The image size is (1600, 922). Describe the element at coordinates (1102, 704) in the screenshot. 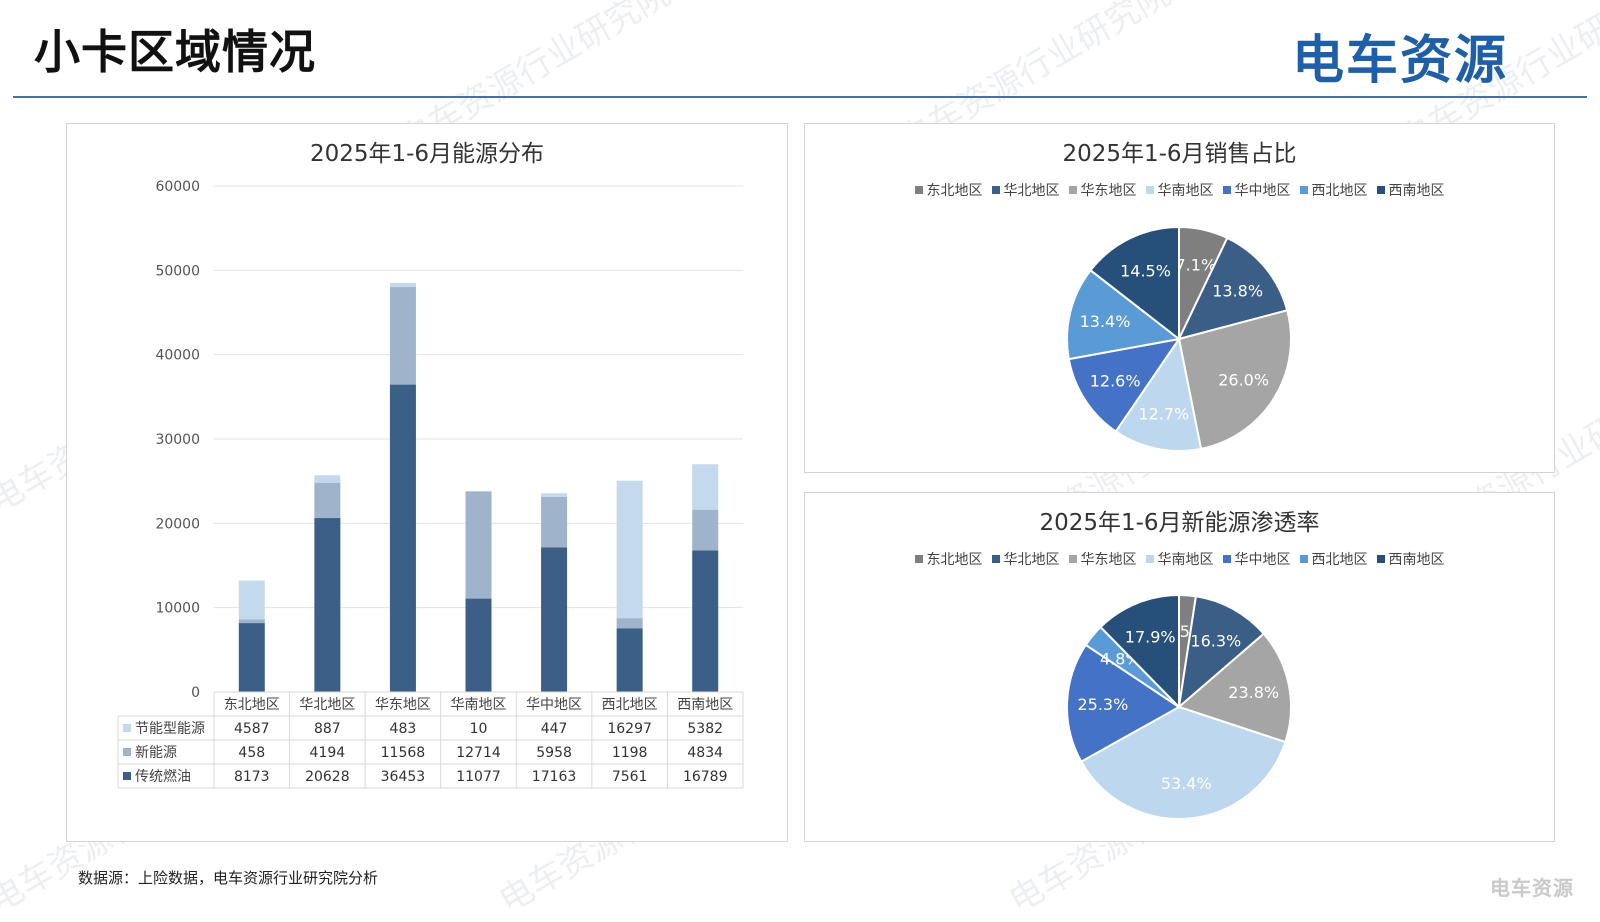

I see `slice-label: 25.3%` at that location.